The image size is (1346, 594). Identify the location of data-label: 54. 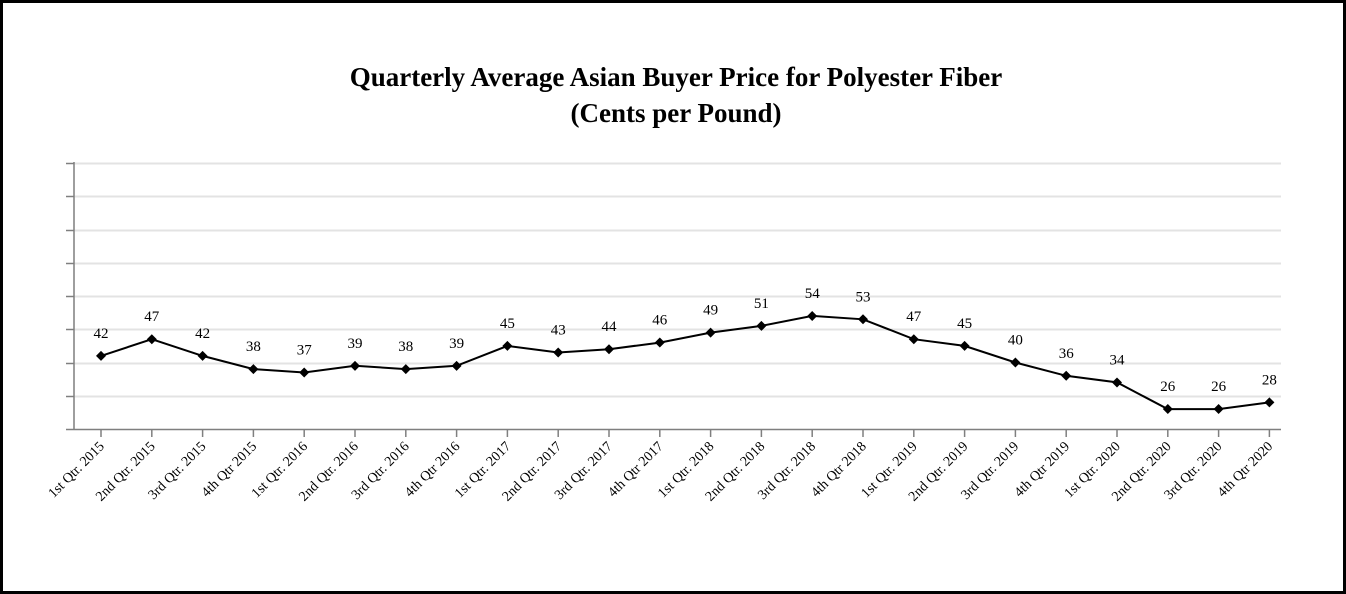
(813, 294).